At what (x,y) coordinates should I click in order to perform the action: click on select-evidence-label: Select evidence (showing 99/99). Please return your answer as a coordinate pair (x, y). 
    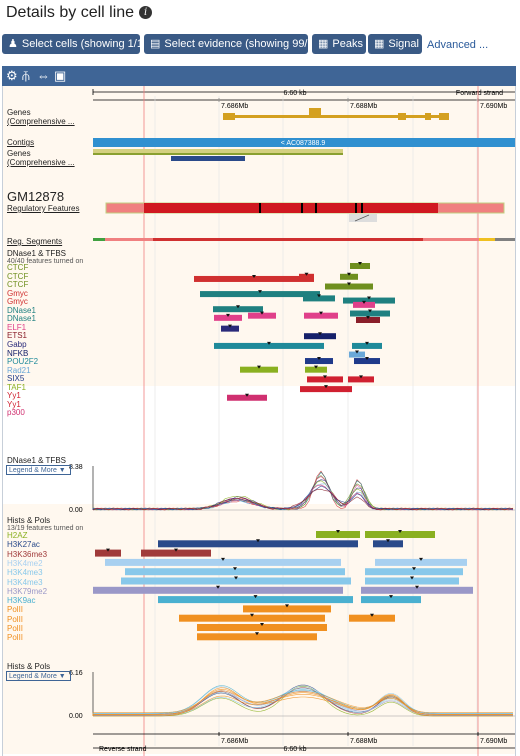
    Looking at the image, I should click on (244, 44).